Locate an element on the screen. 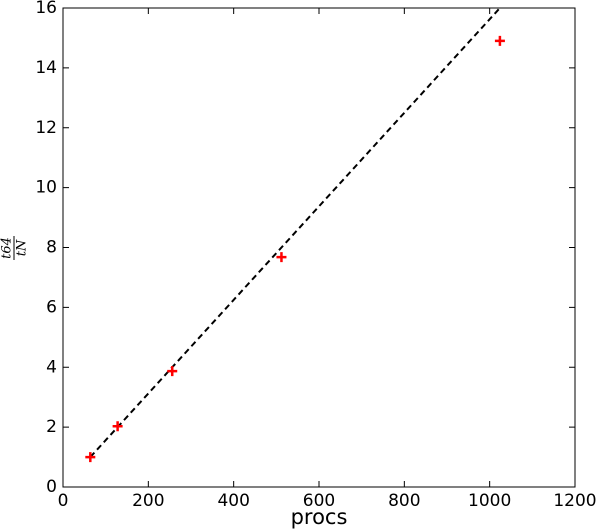 The height and width of the screenshot is (529, 600). y-label-denominator: tN is located at coordinates (22, 247).